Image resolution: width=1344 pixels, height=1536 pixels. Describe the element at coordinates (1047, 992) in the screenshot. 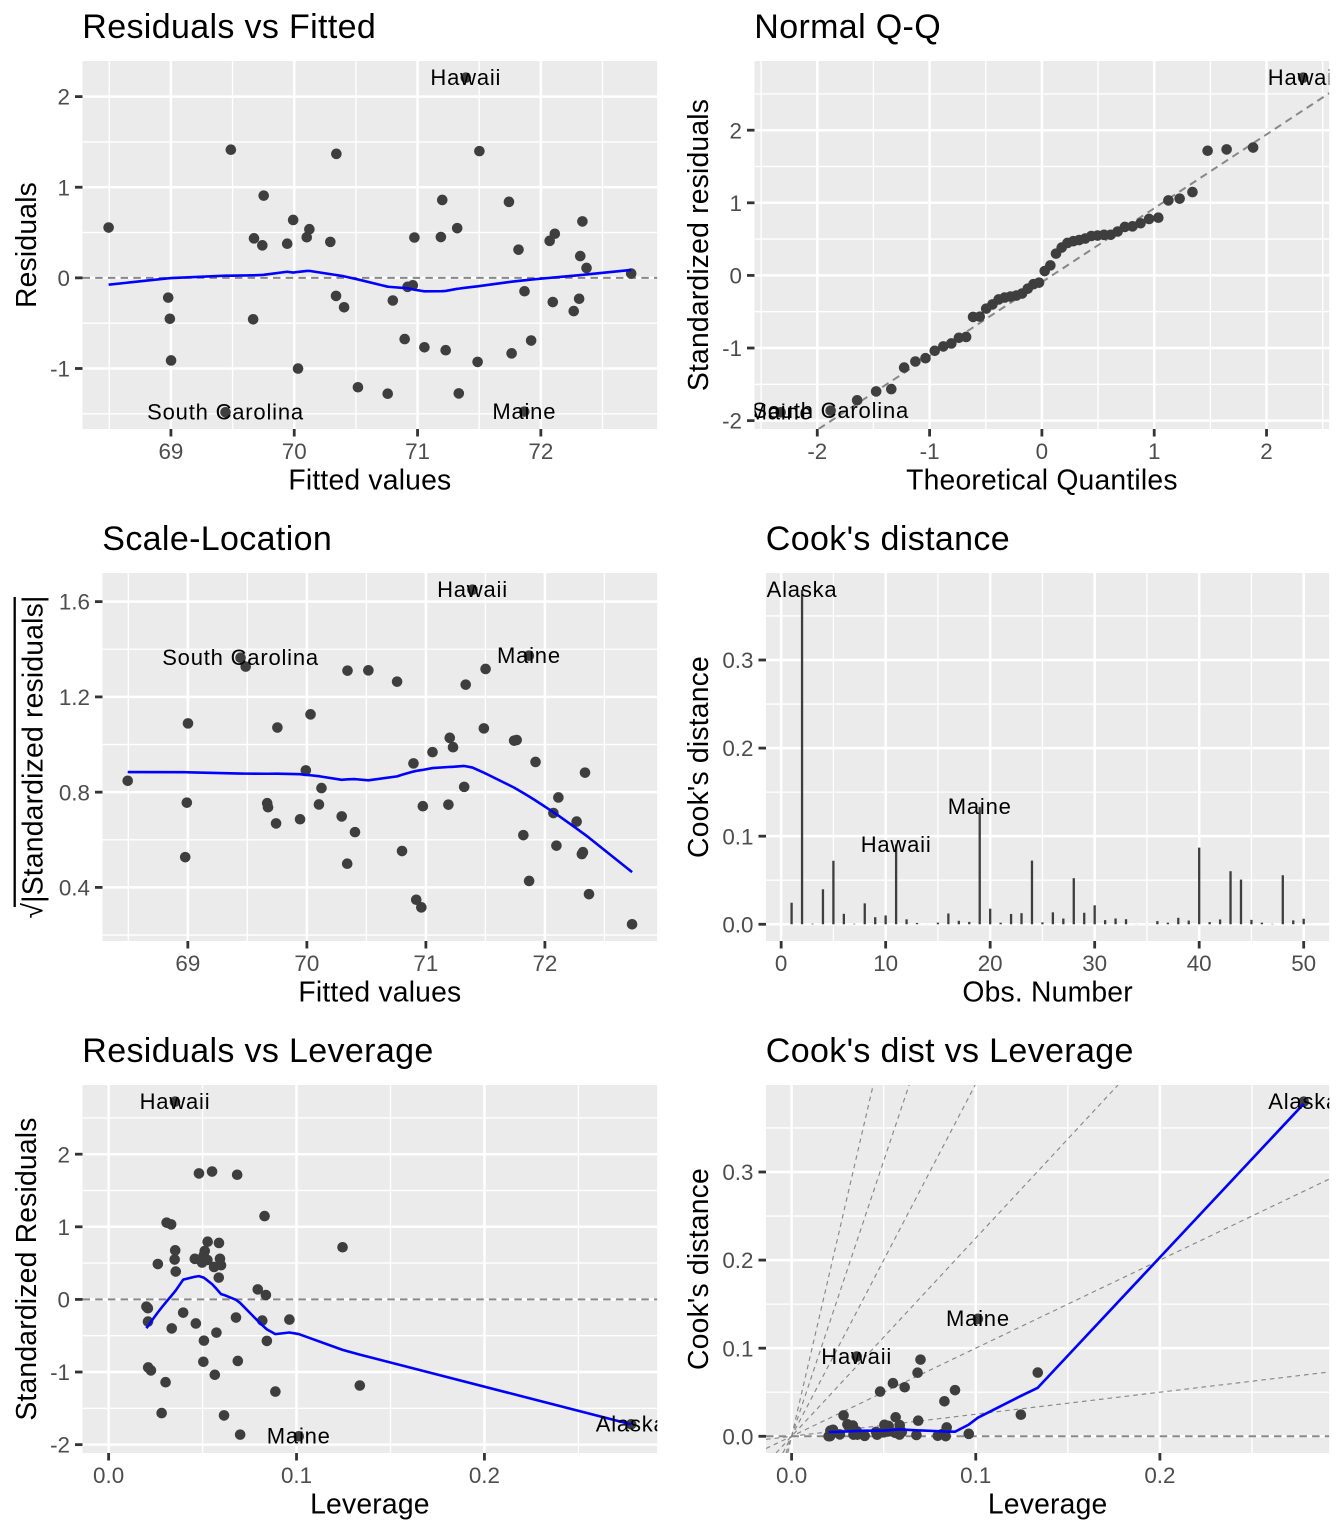

I see `svg-text: Obs. Number` at that location.